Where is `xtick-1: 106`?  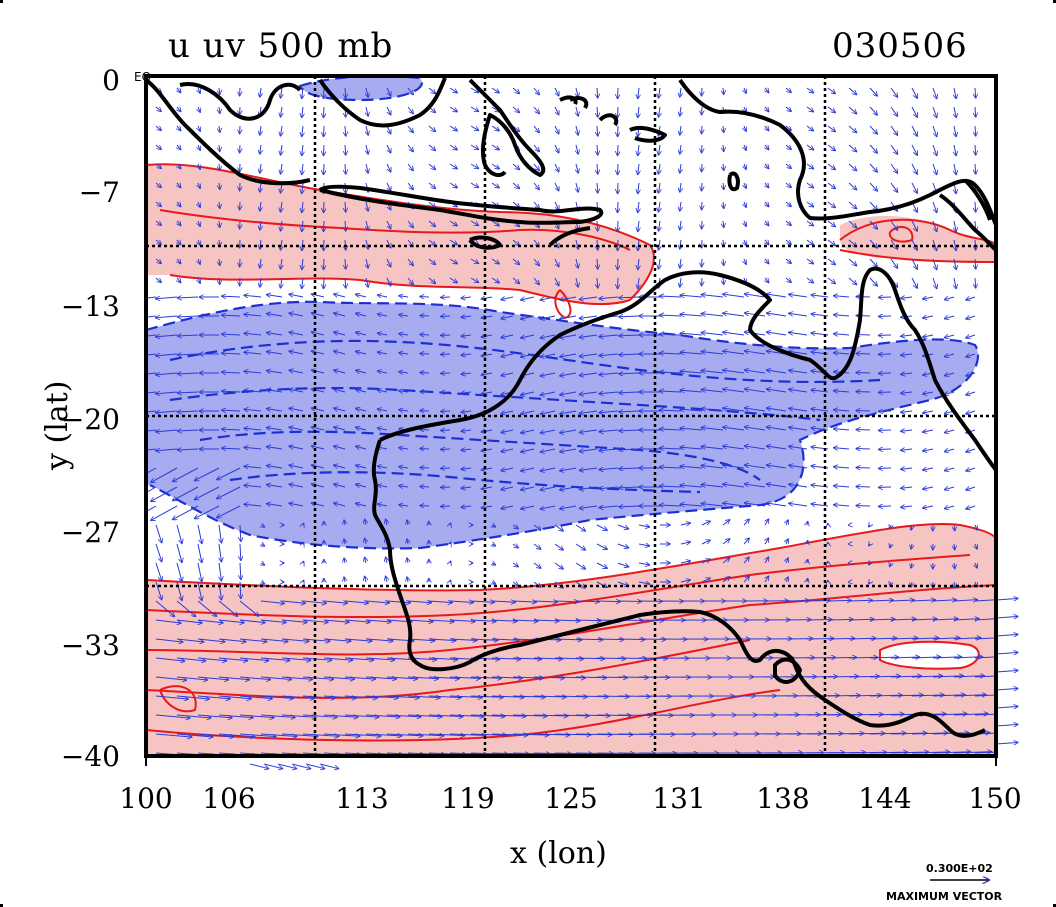 xtick-1: 106 is located at coordinates (229, 798).